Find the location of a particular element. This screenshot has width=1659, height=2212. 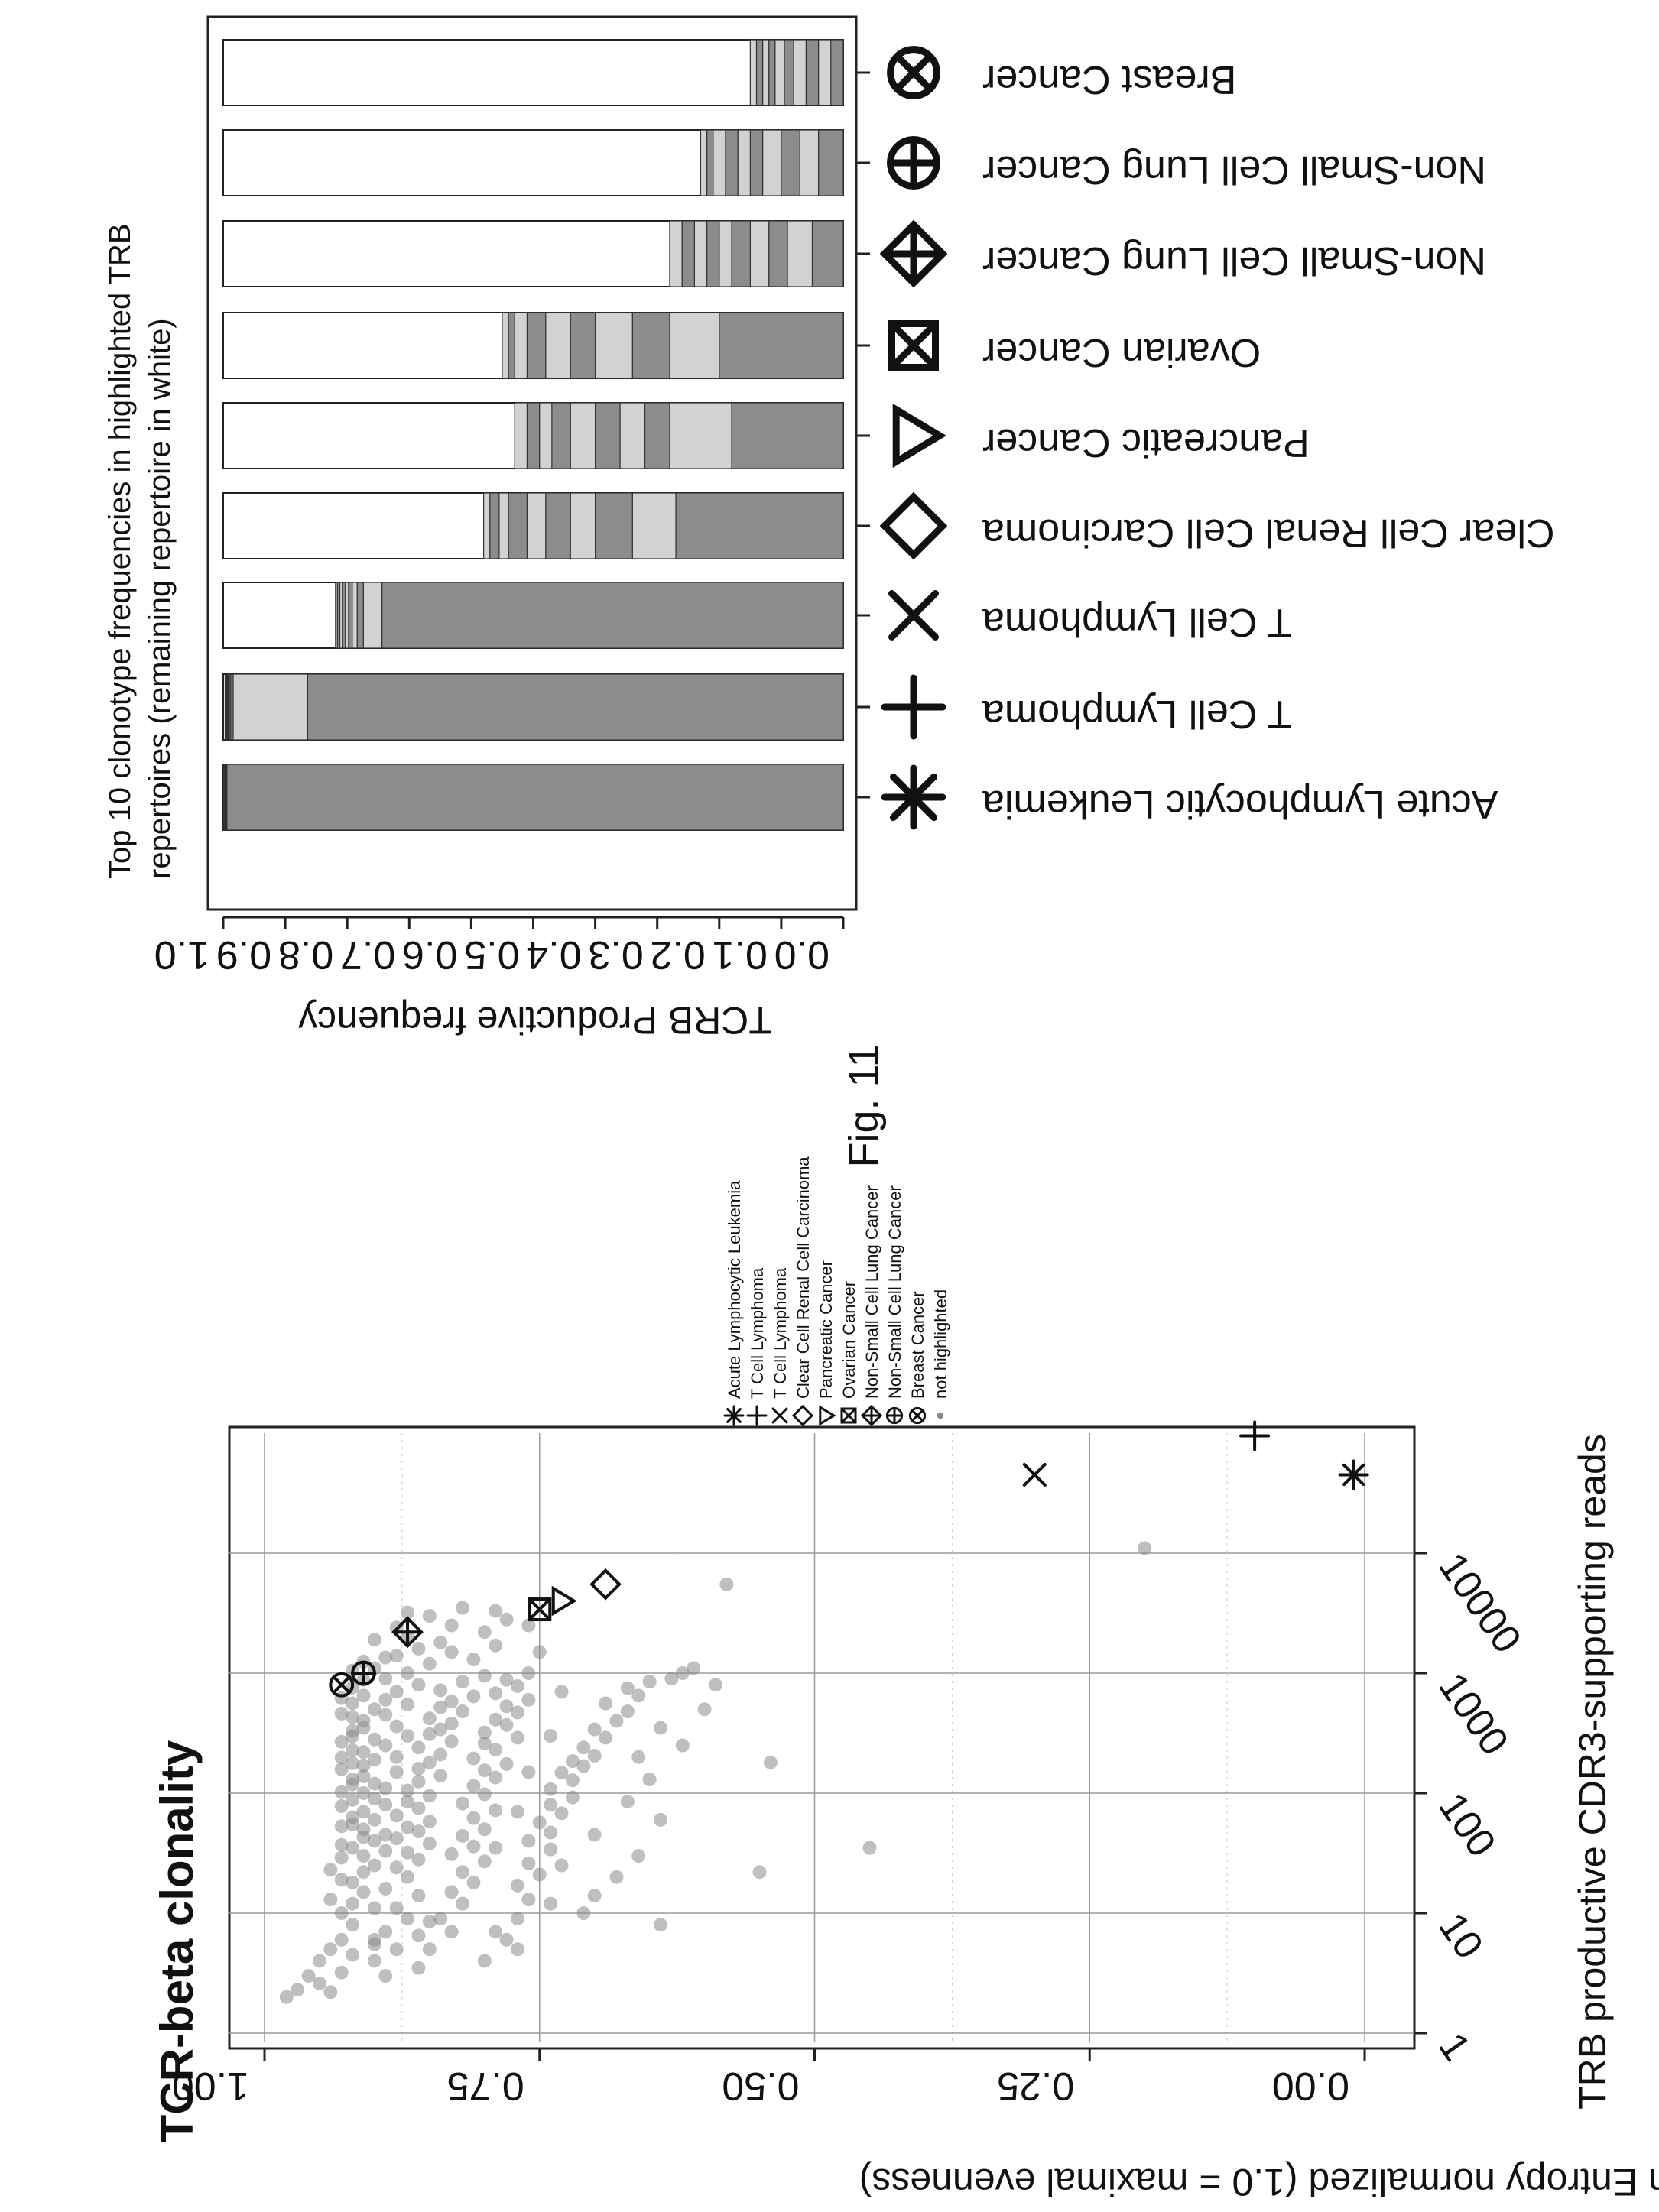

legend-label: not highlighted is located at coordinates (941, 1344).